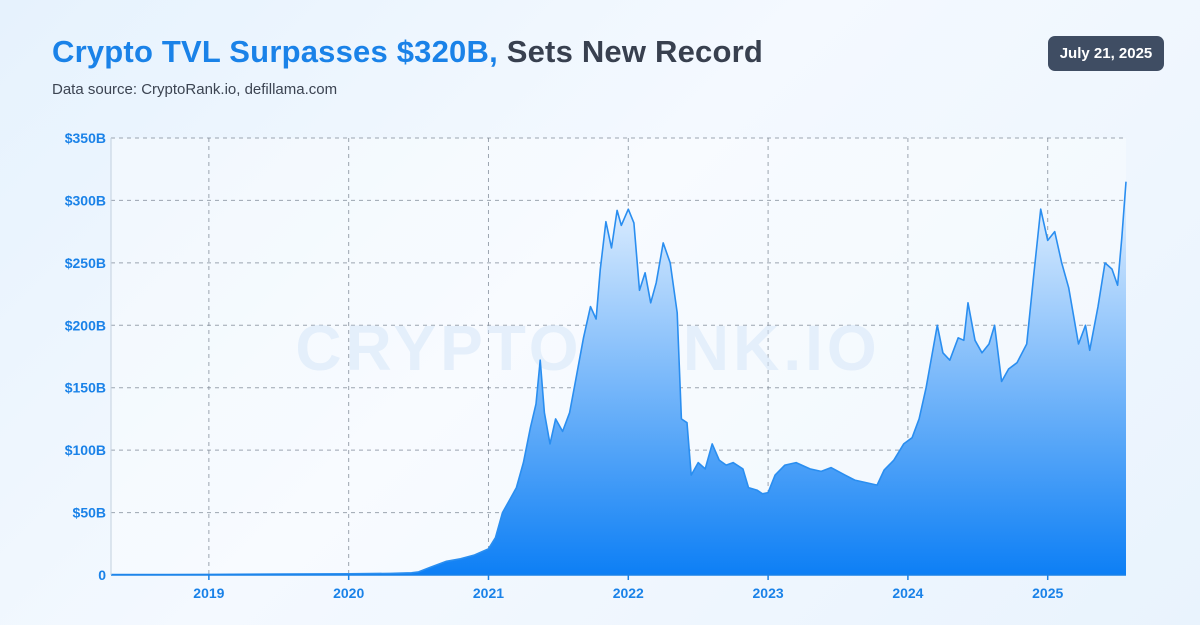 This screenshot has height=625, width=1200. I want to click on x-tick-label: 2022, so click(628, 593).